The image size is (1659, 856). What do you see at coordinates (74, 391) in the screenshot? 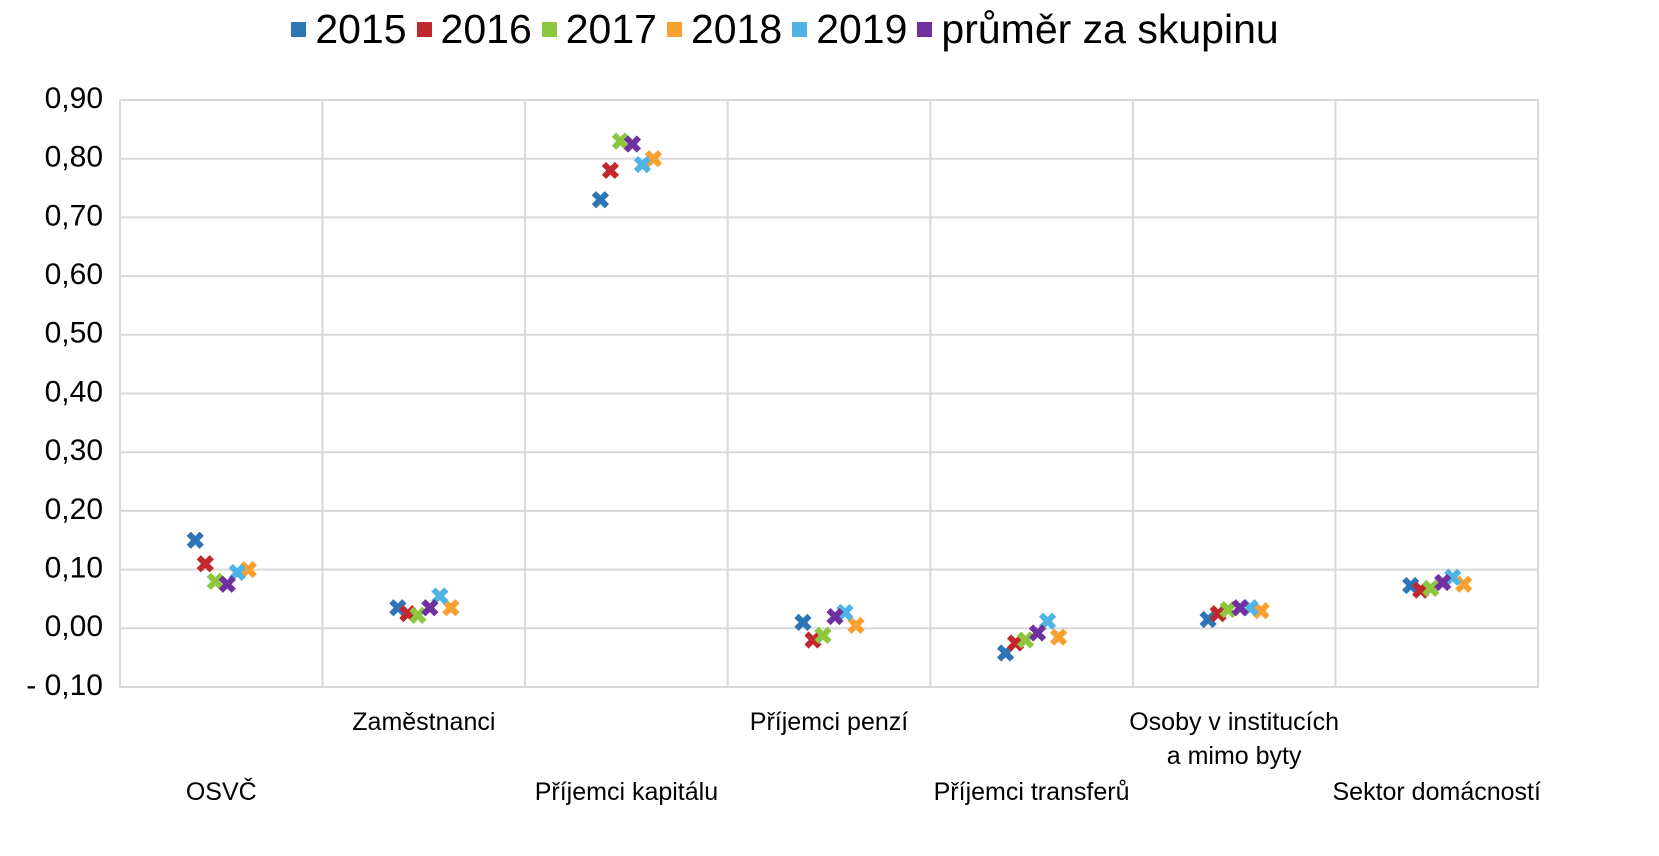
I see `y-tick-label: 0,40` at bounding box center [74, 391].